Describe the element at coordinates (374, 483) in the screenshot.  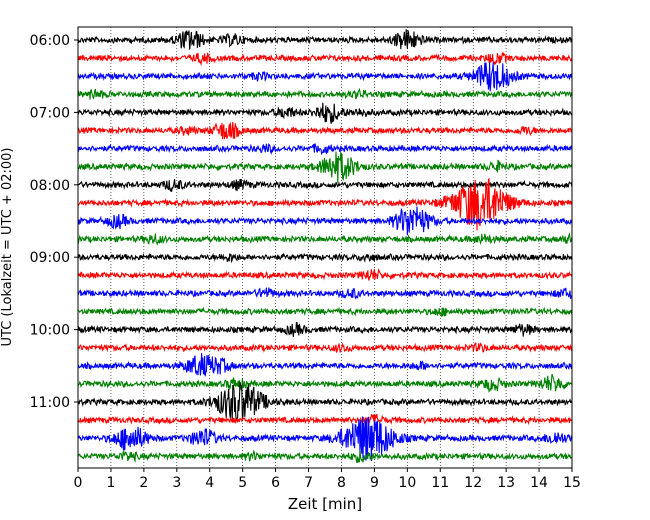
I see `x-tick-label: 9` at that location.